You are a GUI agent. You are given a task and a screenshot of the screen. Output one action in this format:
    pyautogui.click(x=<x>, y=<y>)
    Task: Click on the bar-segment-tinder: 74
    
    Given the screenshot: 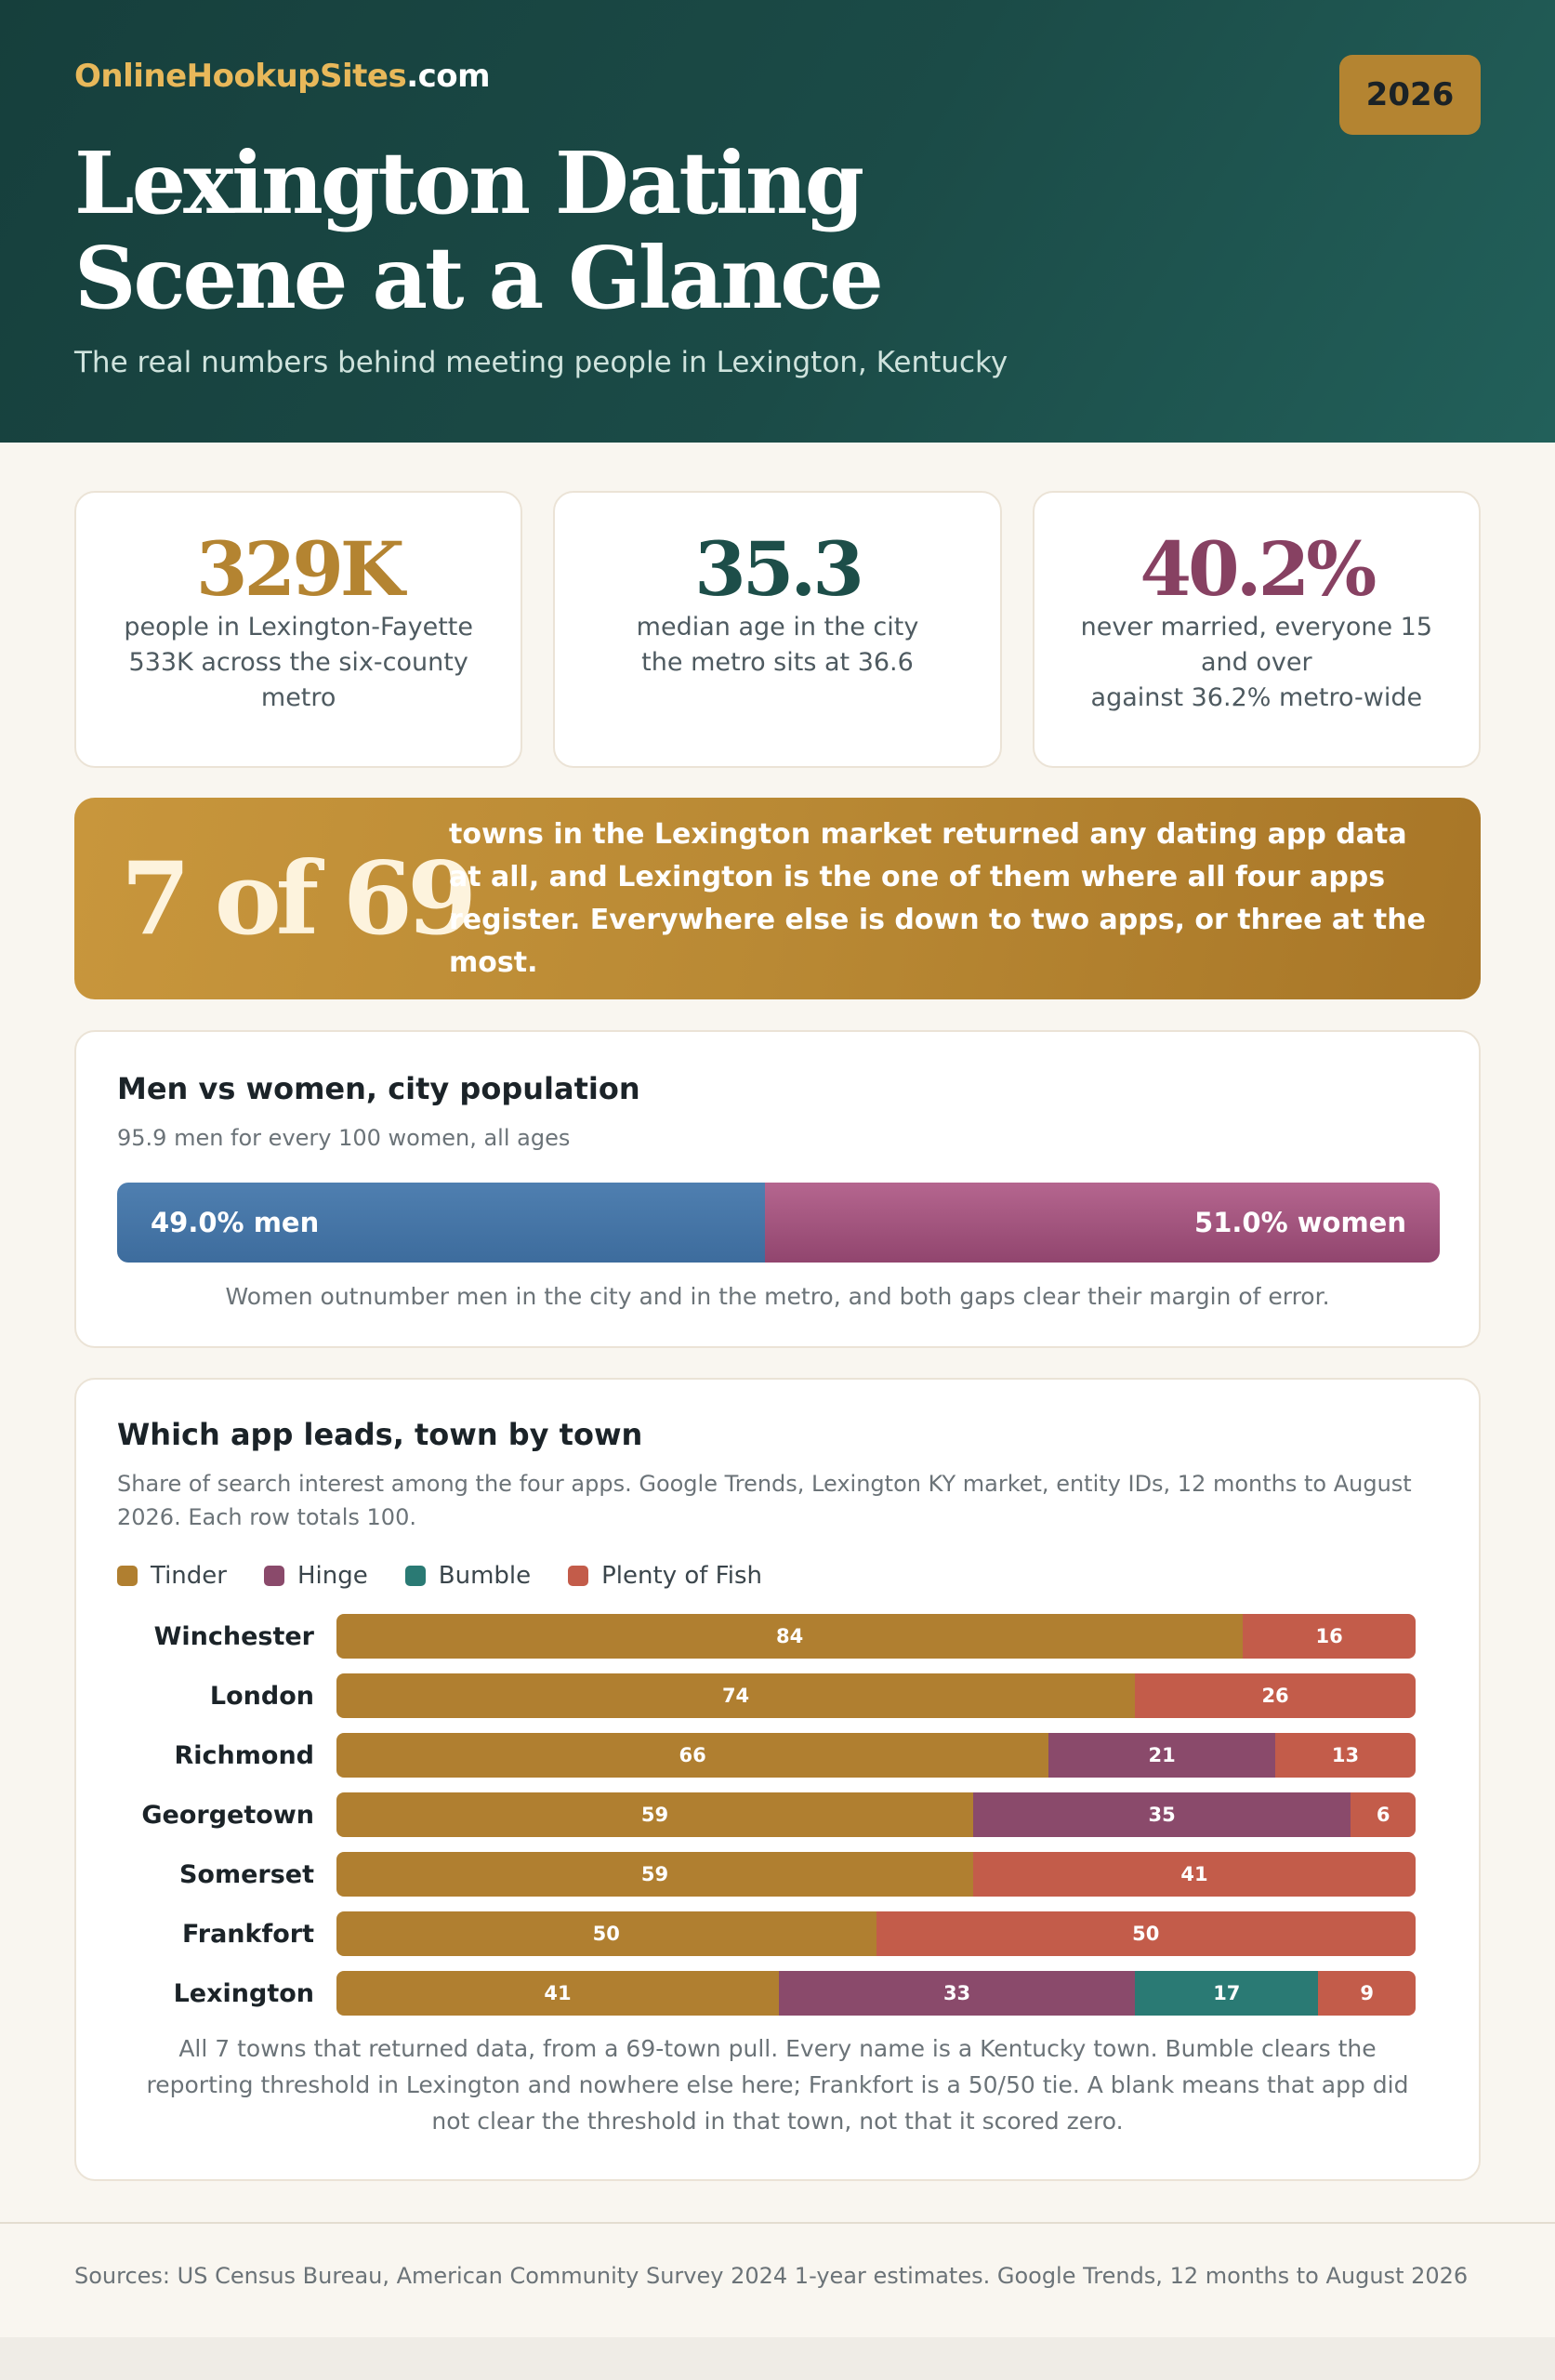 What is the action you would take?
    pyautogui.click(x=736, y=1695)
    